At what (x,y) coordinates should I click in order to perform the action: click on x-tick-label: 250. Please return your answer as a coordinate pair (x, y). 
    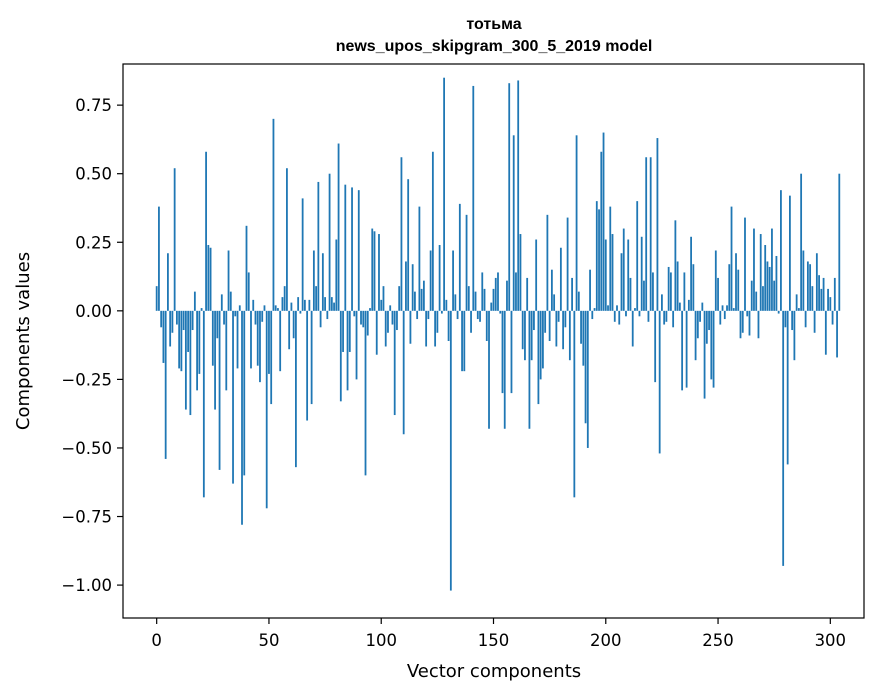
    Looking at the image, I should click on (718, 640).